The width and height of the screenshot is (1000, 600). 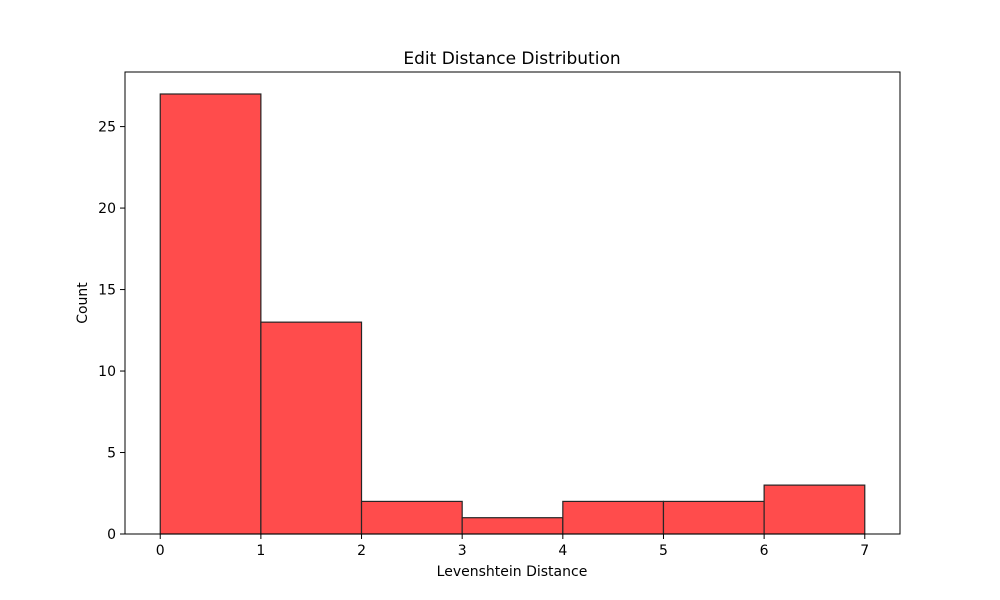 I want to click on x-tick-label: 3, so click(x=462, y=551).